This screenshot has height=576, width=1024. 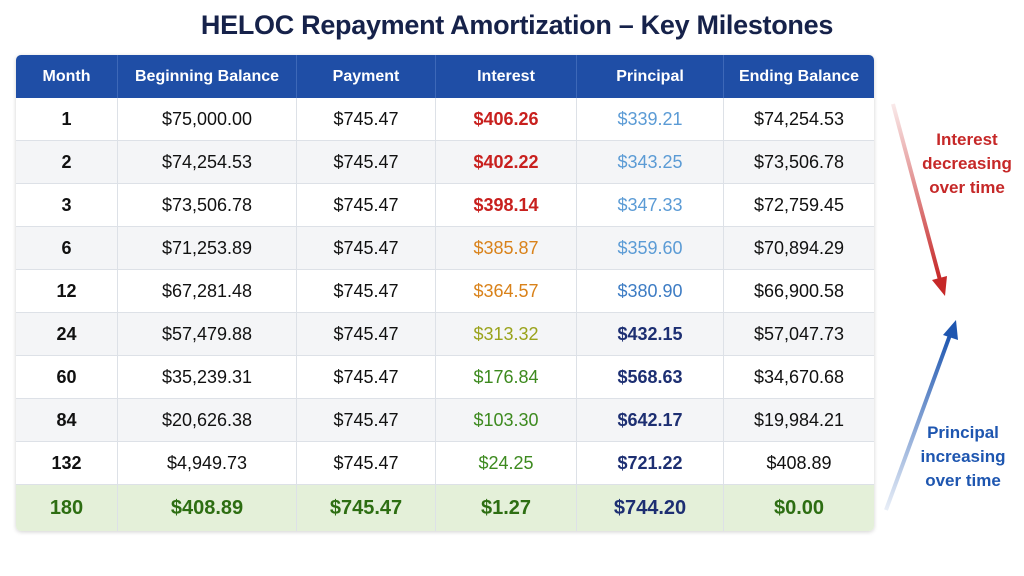 I want to click on table-cell: $380.90, so click(x=650, y=291).